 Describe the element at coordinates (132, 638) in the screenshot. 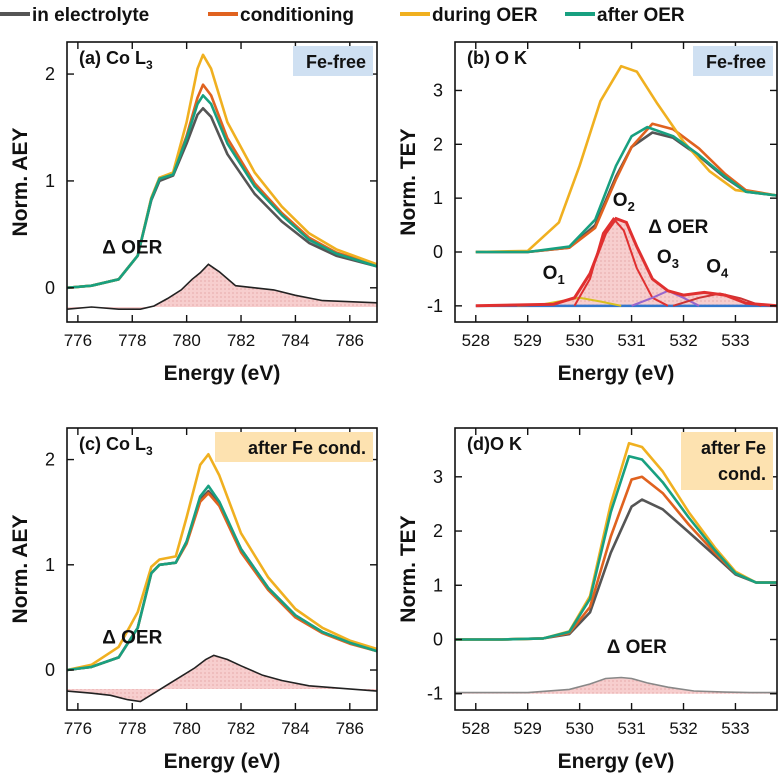

I see `delta-oer-label-c: Δ OER` at that location.